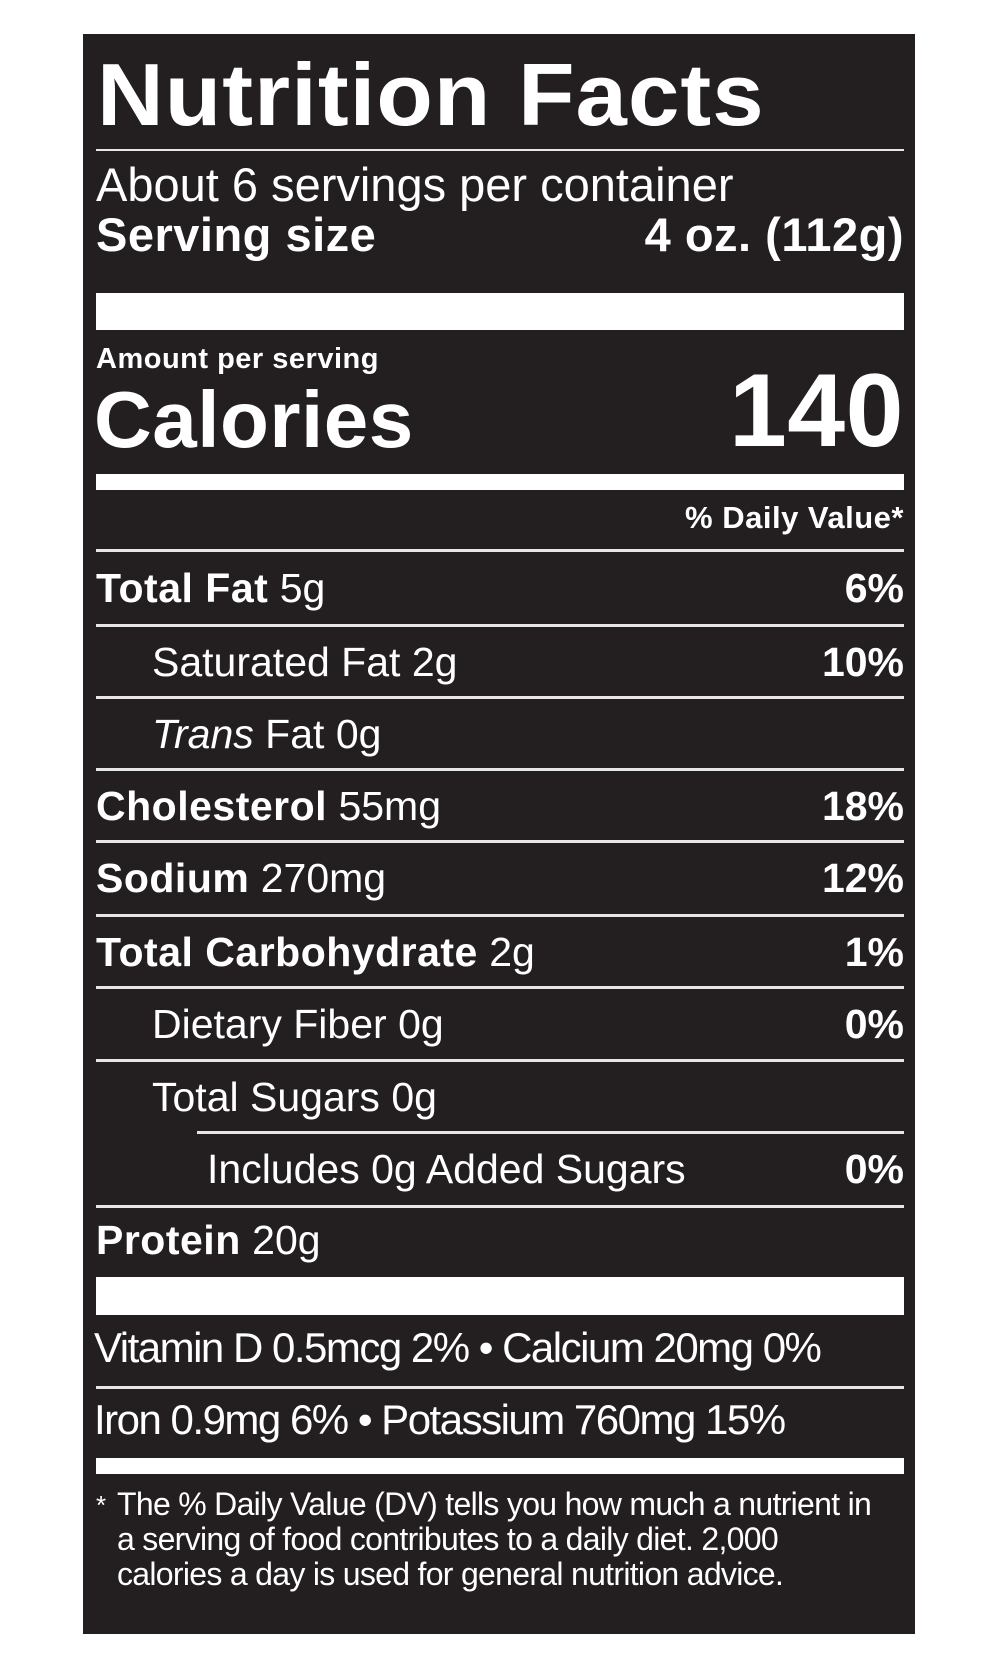 The width and height of the screenshot is (1000, 1672). What do you see at coordinates (276, 661) in the screenshot?
I see `nutrient-name: Saturated Fat` at bounding box center [276, 661].